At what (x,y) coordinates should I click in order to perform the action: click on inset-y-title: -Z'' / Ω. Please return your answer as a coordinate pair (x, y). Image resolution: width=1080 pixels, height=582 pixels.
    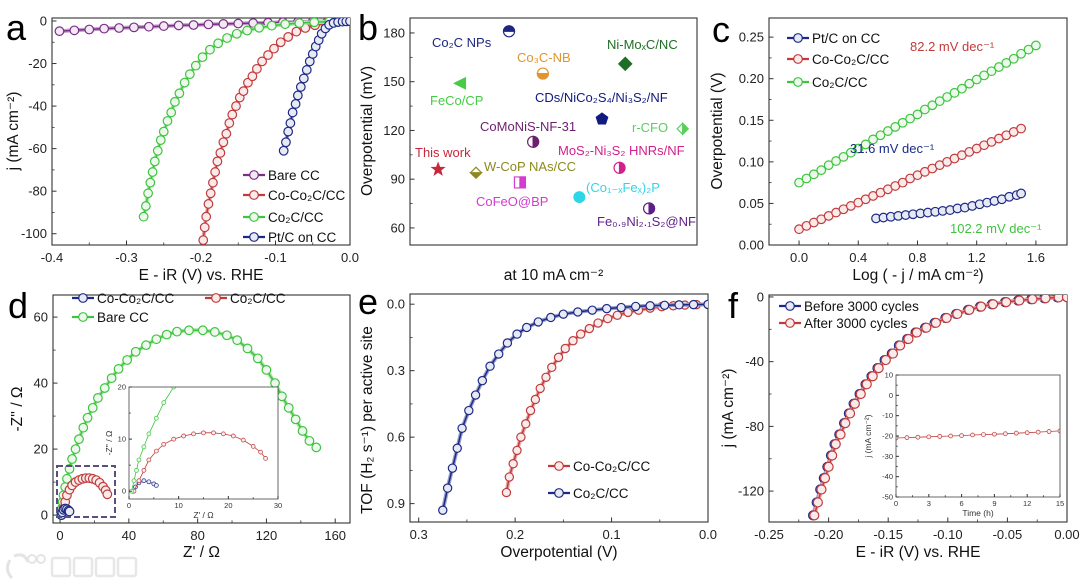
    Looking at the image, I should click on (109, 443).